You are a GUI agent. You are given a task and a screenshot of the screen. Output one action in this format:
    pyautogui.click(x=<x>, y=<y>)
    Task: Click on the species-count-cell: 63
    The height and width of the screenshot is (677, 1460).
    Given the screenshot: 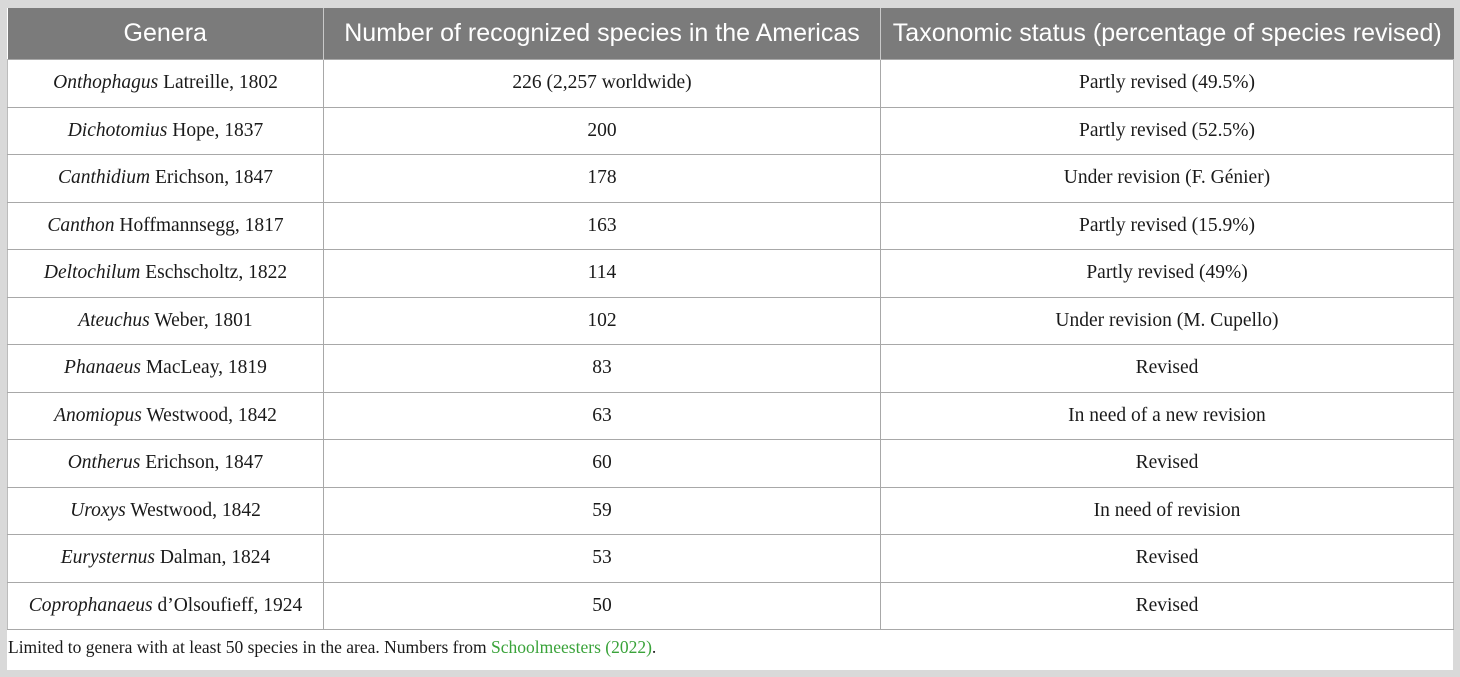 What is the action you would take?
    pyautogui.click(x=602, y=415)
    